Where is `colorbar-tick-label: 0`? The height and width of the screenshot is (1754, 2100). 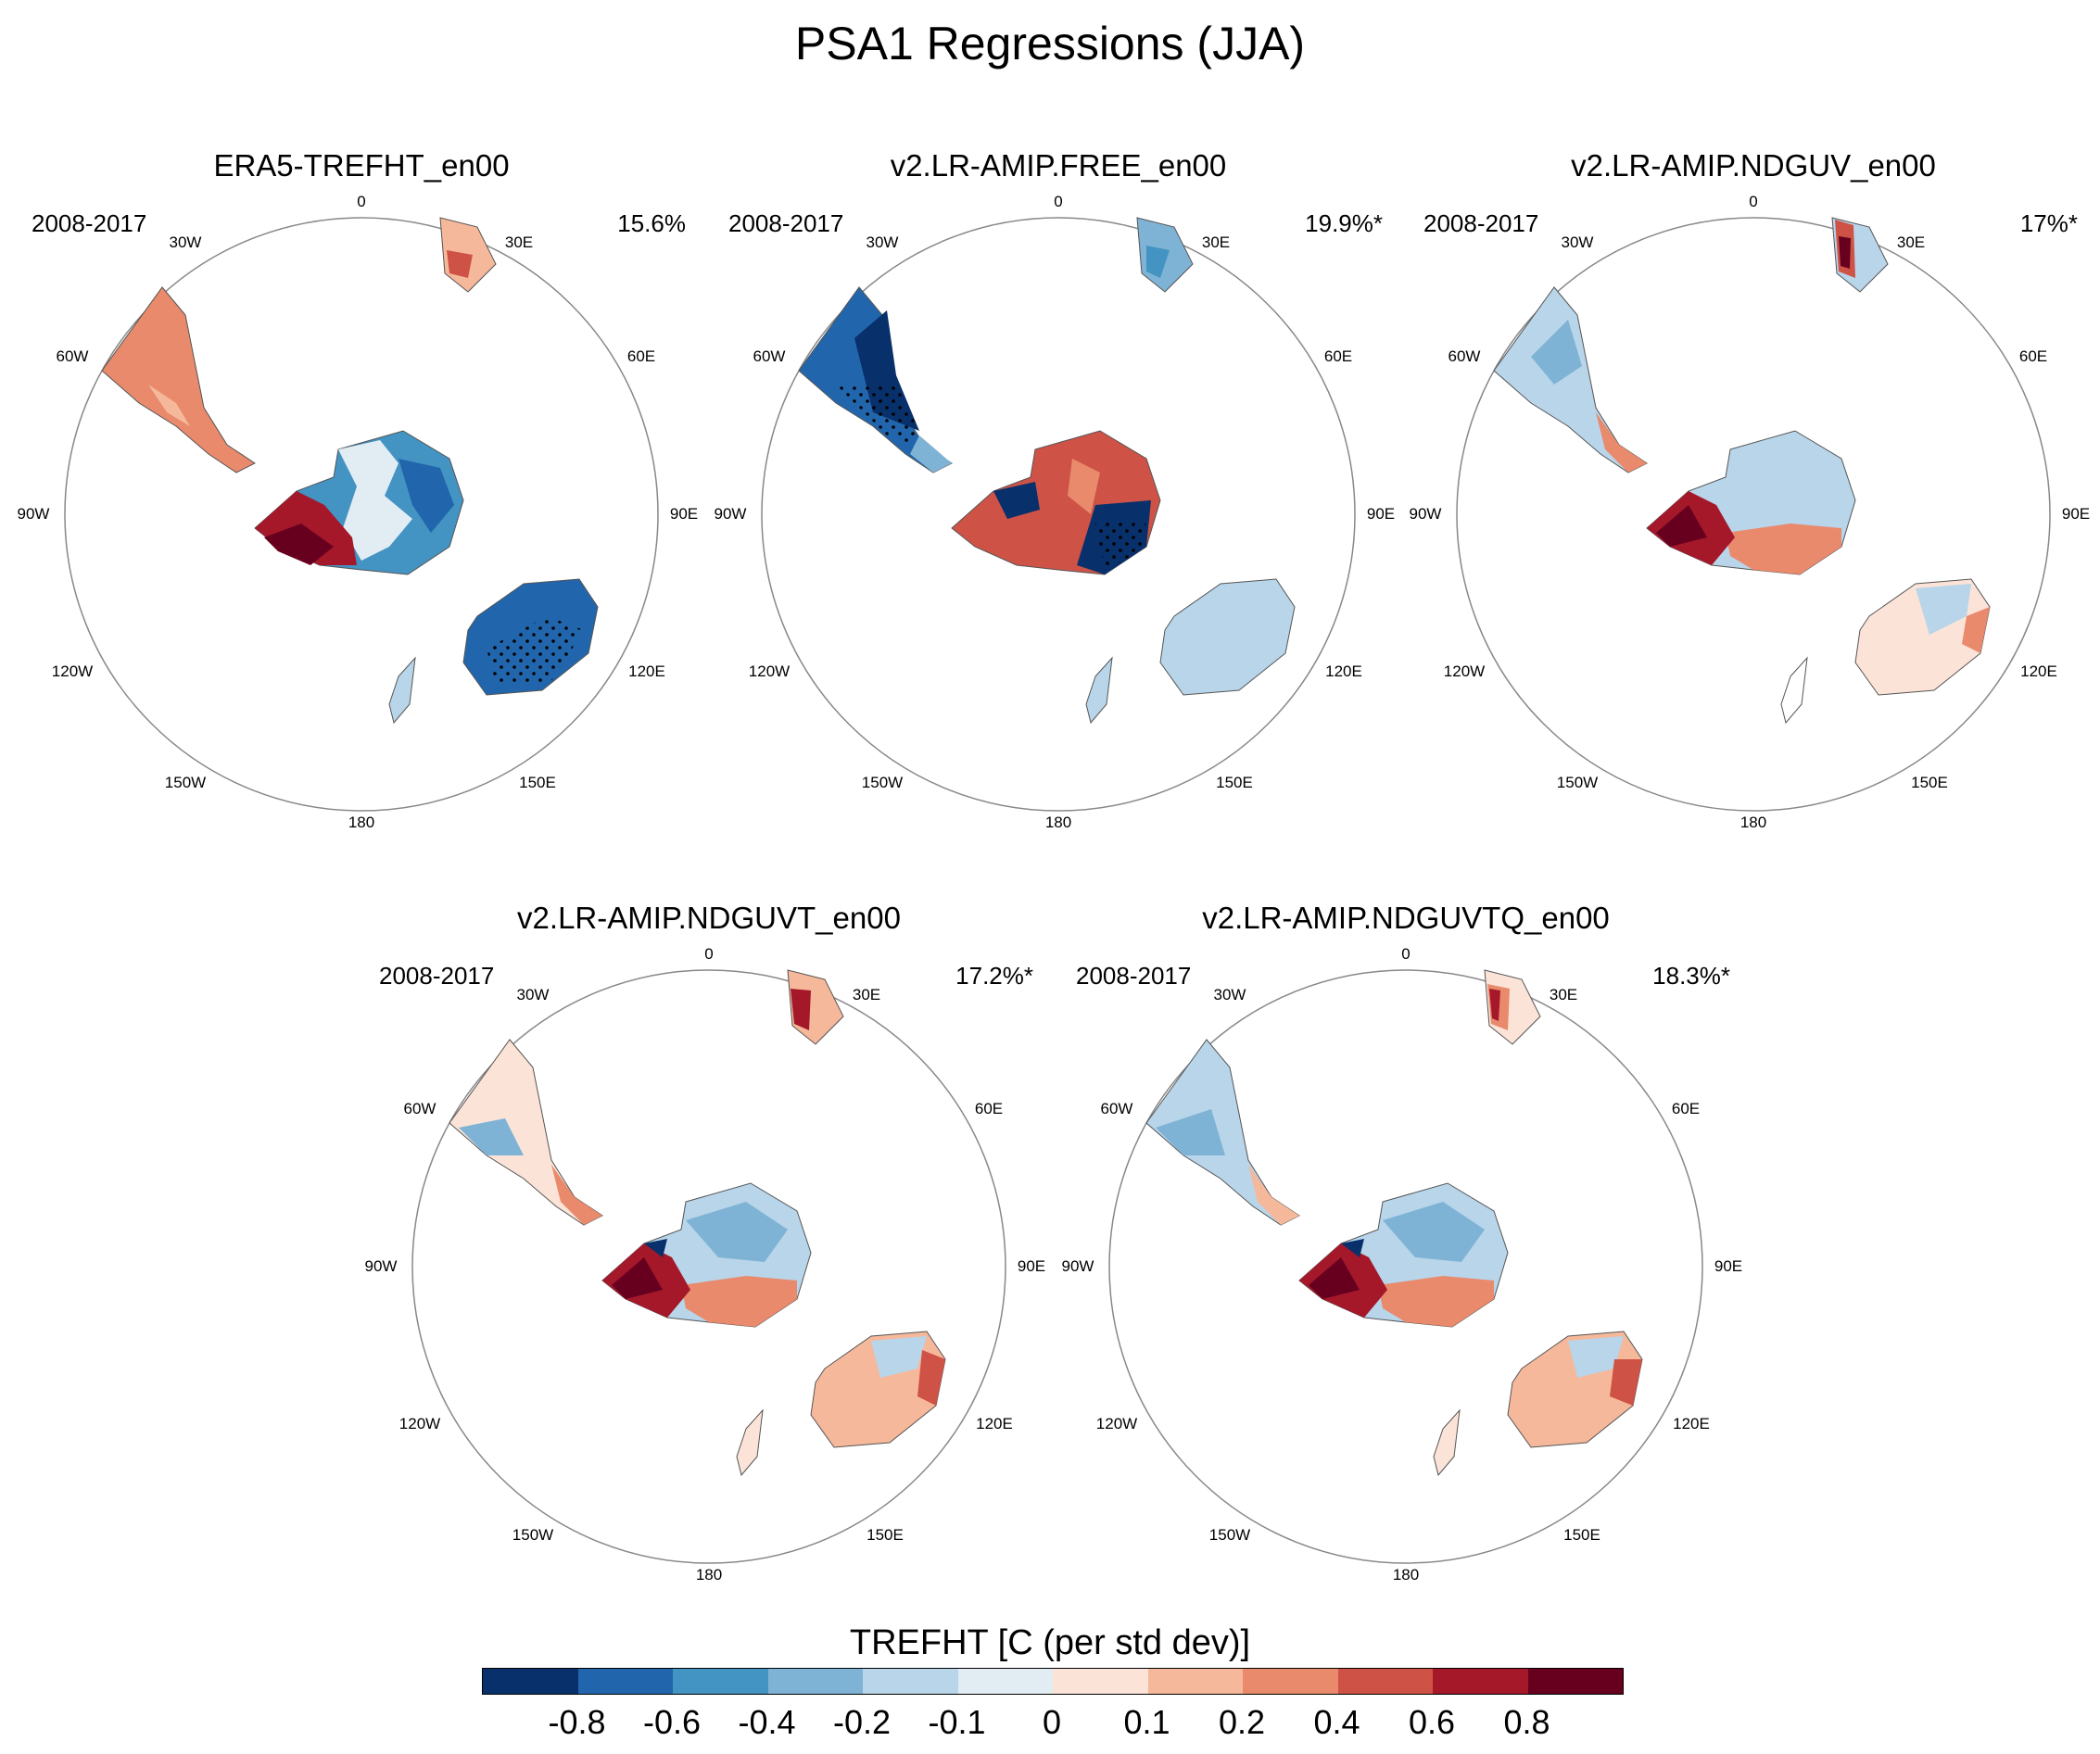
colorbar-tick-label: 0 is located at coordinates (1052, 1722).